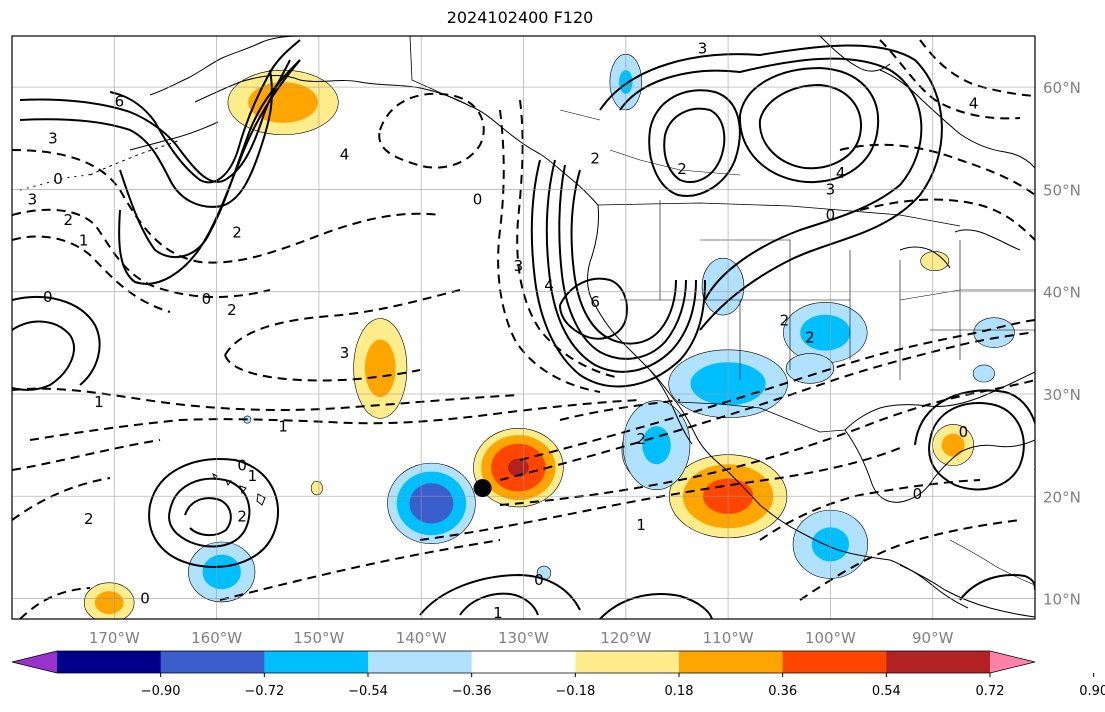 This screenshot has height=712, width=1105. I want to click on latitude-tick-label: 50°N, so click(1062, 190).